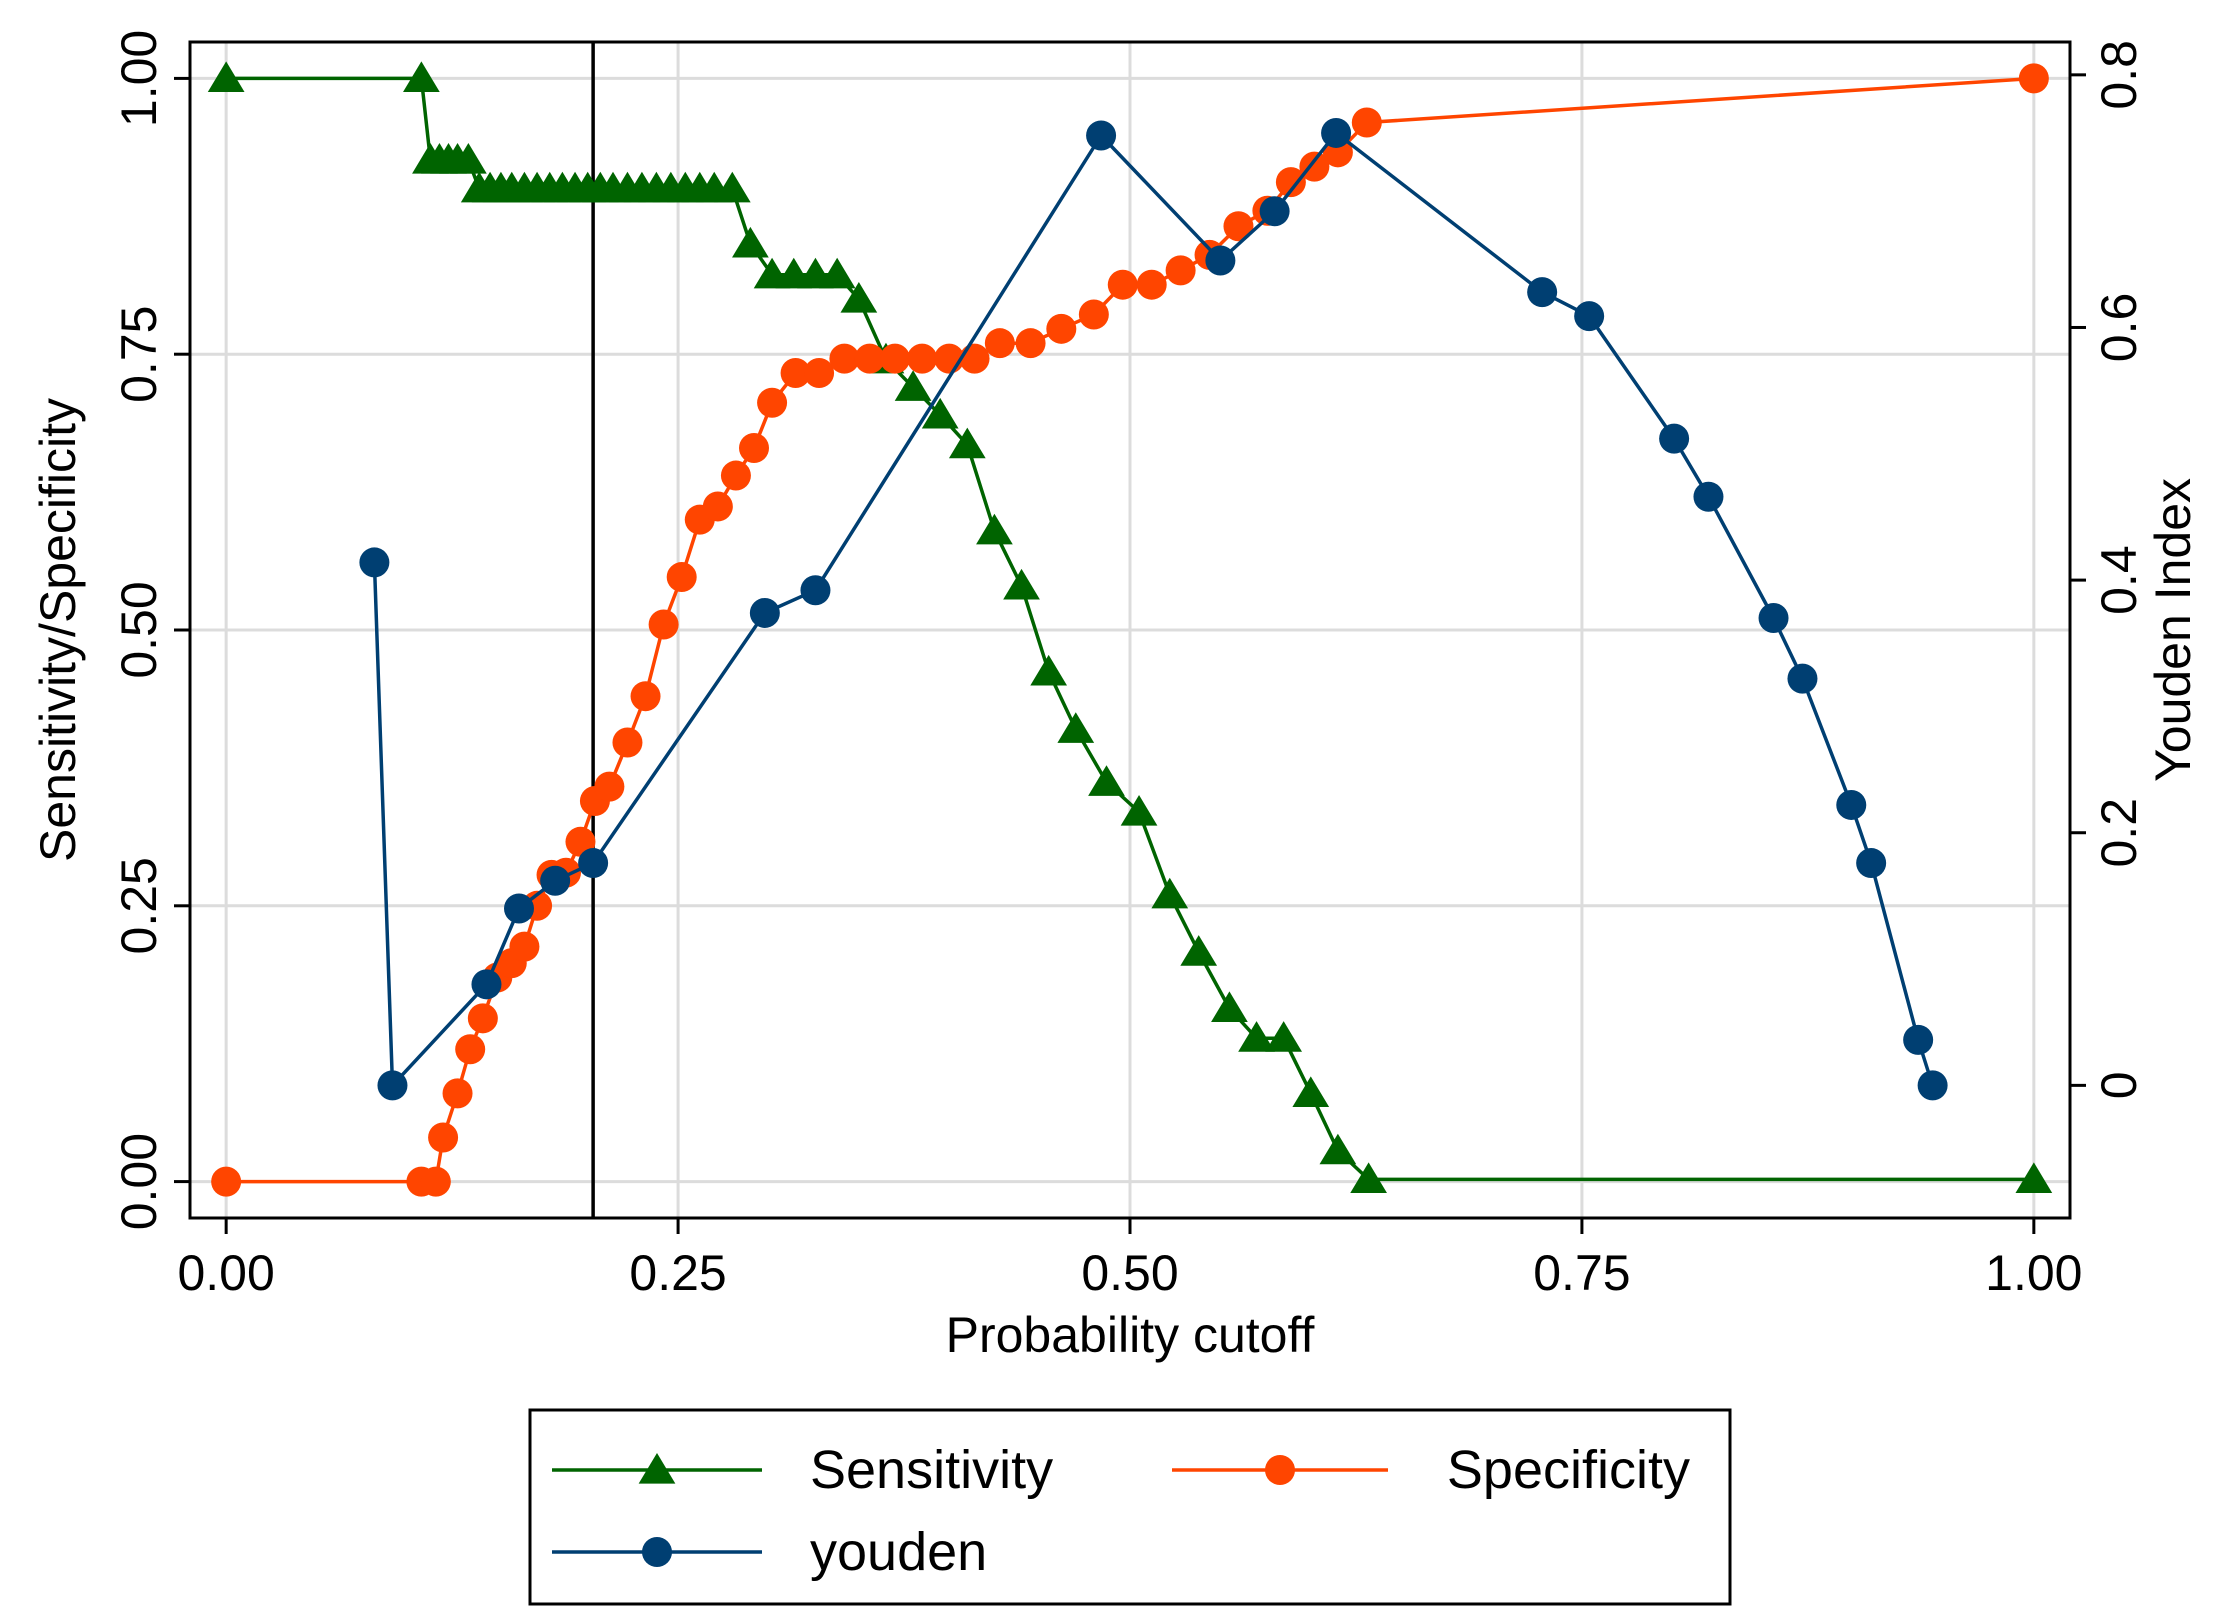  I want to click on x-axis-title: Probability cutoff, so click(1130, 1335).